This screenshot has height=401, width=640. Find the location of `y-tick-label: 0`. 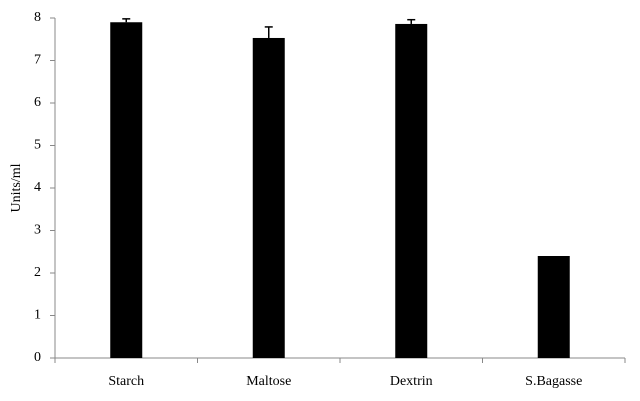

y-tick-label: 0 is located at coordinates (37, 357).